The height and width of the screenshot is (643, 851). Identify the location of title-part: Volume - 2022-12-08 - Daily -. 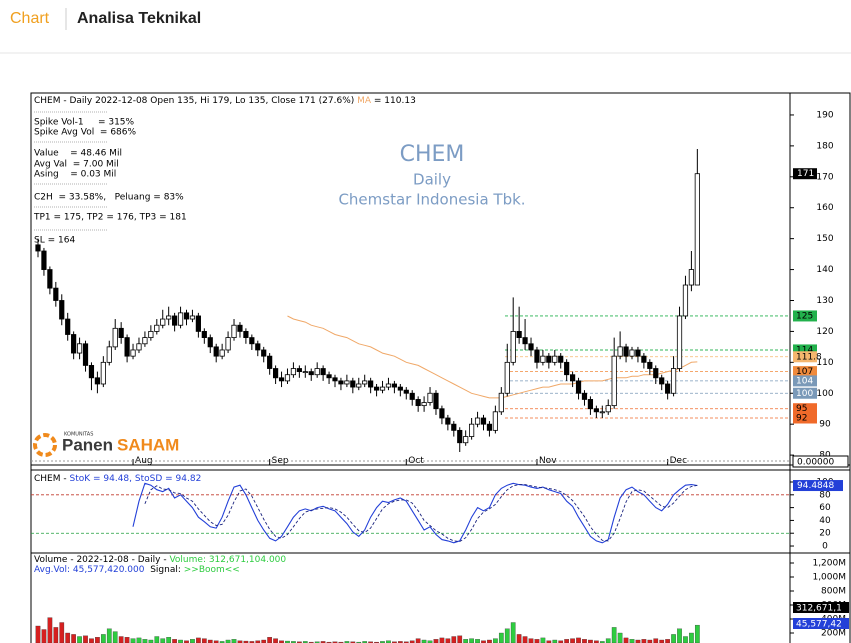
(101, 560).